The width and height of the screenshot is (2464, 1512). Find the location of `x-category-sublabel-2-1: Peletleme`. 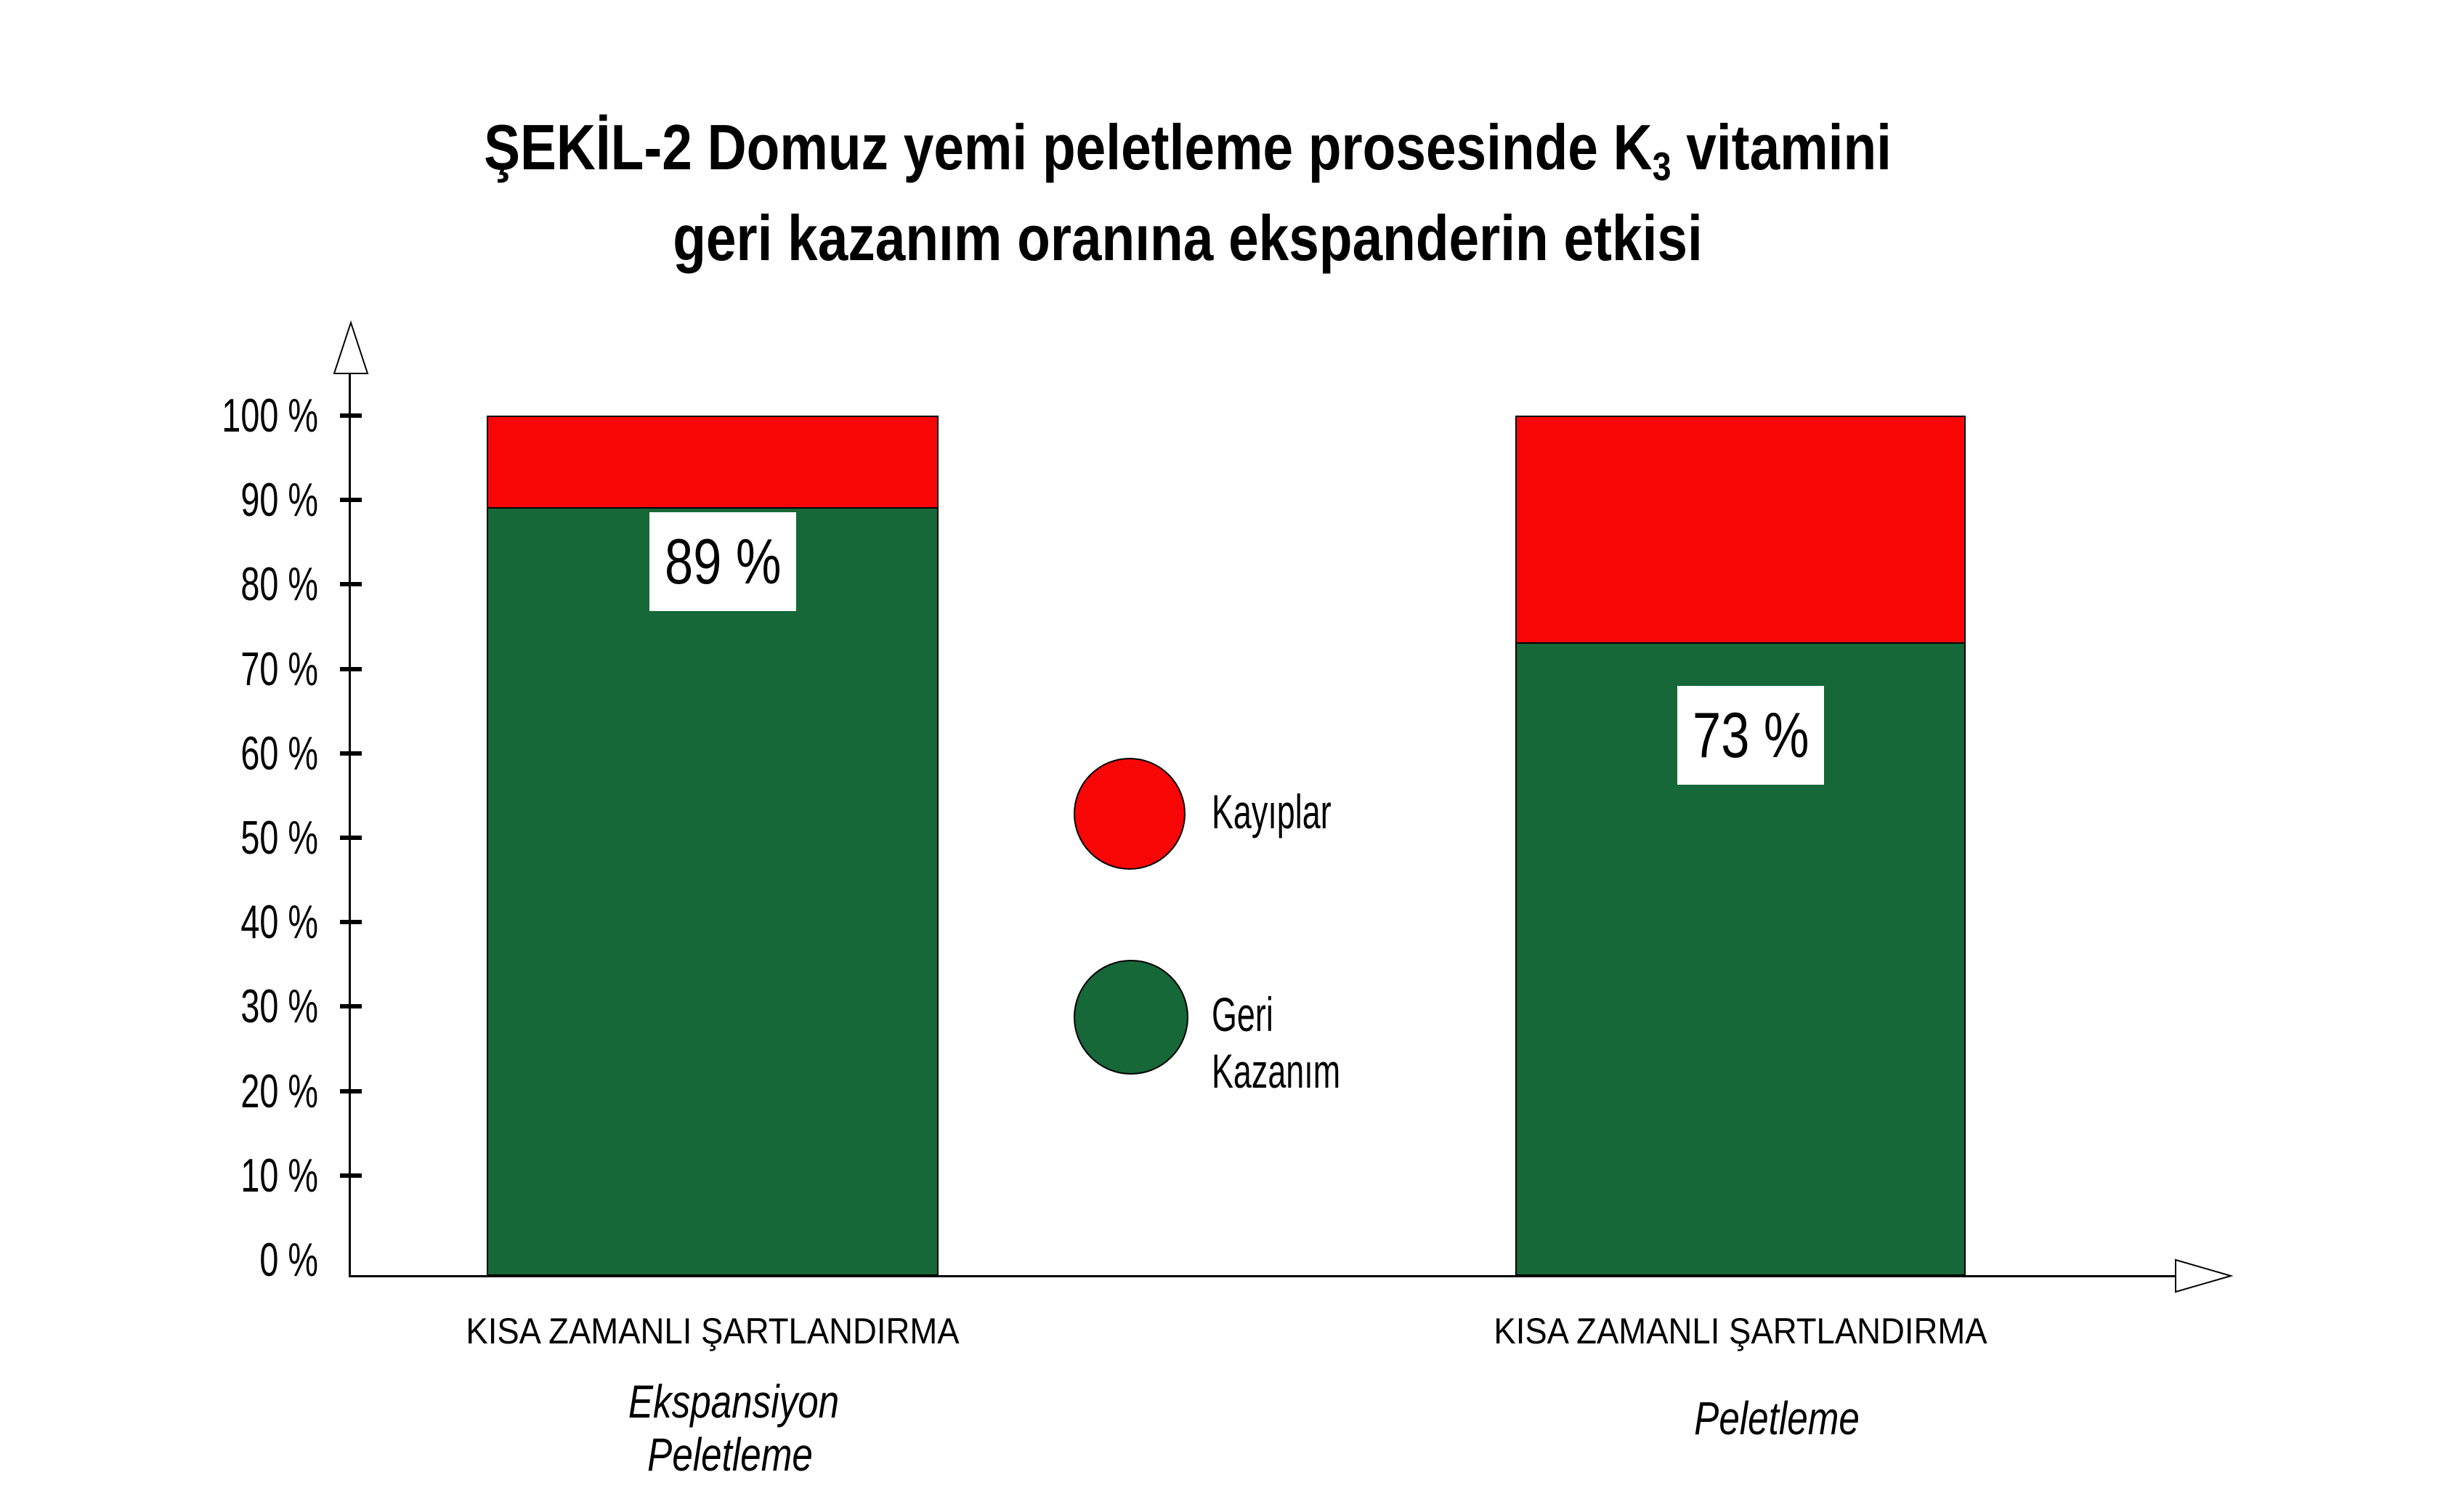

x-category-sublabel-2-1: Peletleme is located at coordinates (1777, 1418).